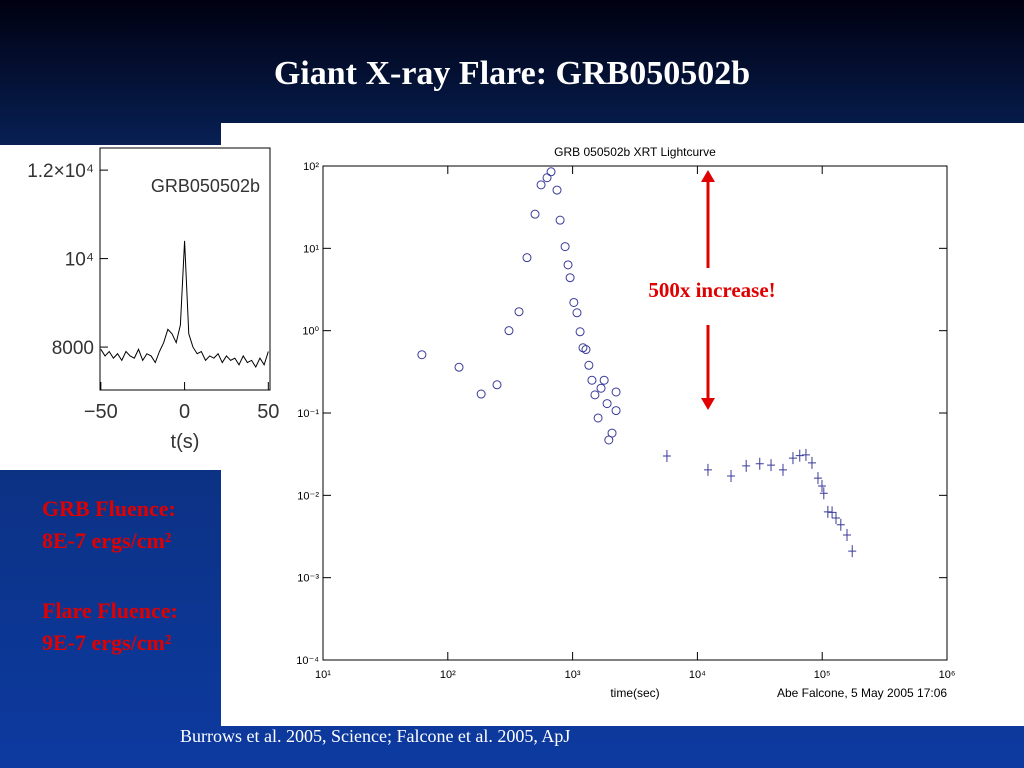 This screenshot has width=1024, height=768. What do you see at coordinates (448, 675) in the screenshot?
I see `x-tick-label: 10²` at bounding box center [448, 675].